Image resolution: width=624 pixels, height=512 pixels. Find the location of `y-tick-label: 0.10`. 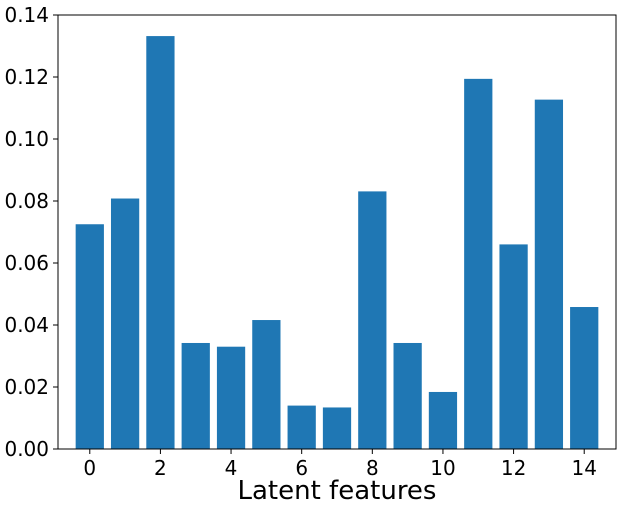

y-tick-label: 0.10 is located at coordinates (26, 139).